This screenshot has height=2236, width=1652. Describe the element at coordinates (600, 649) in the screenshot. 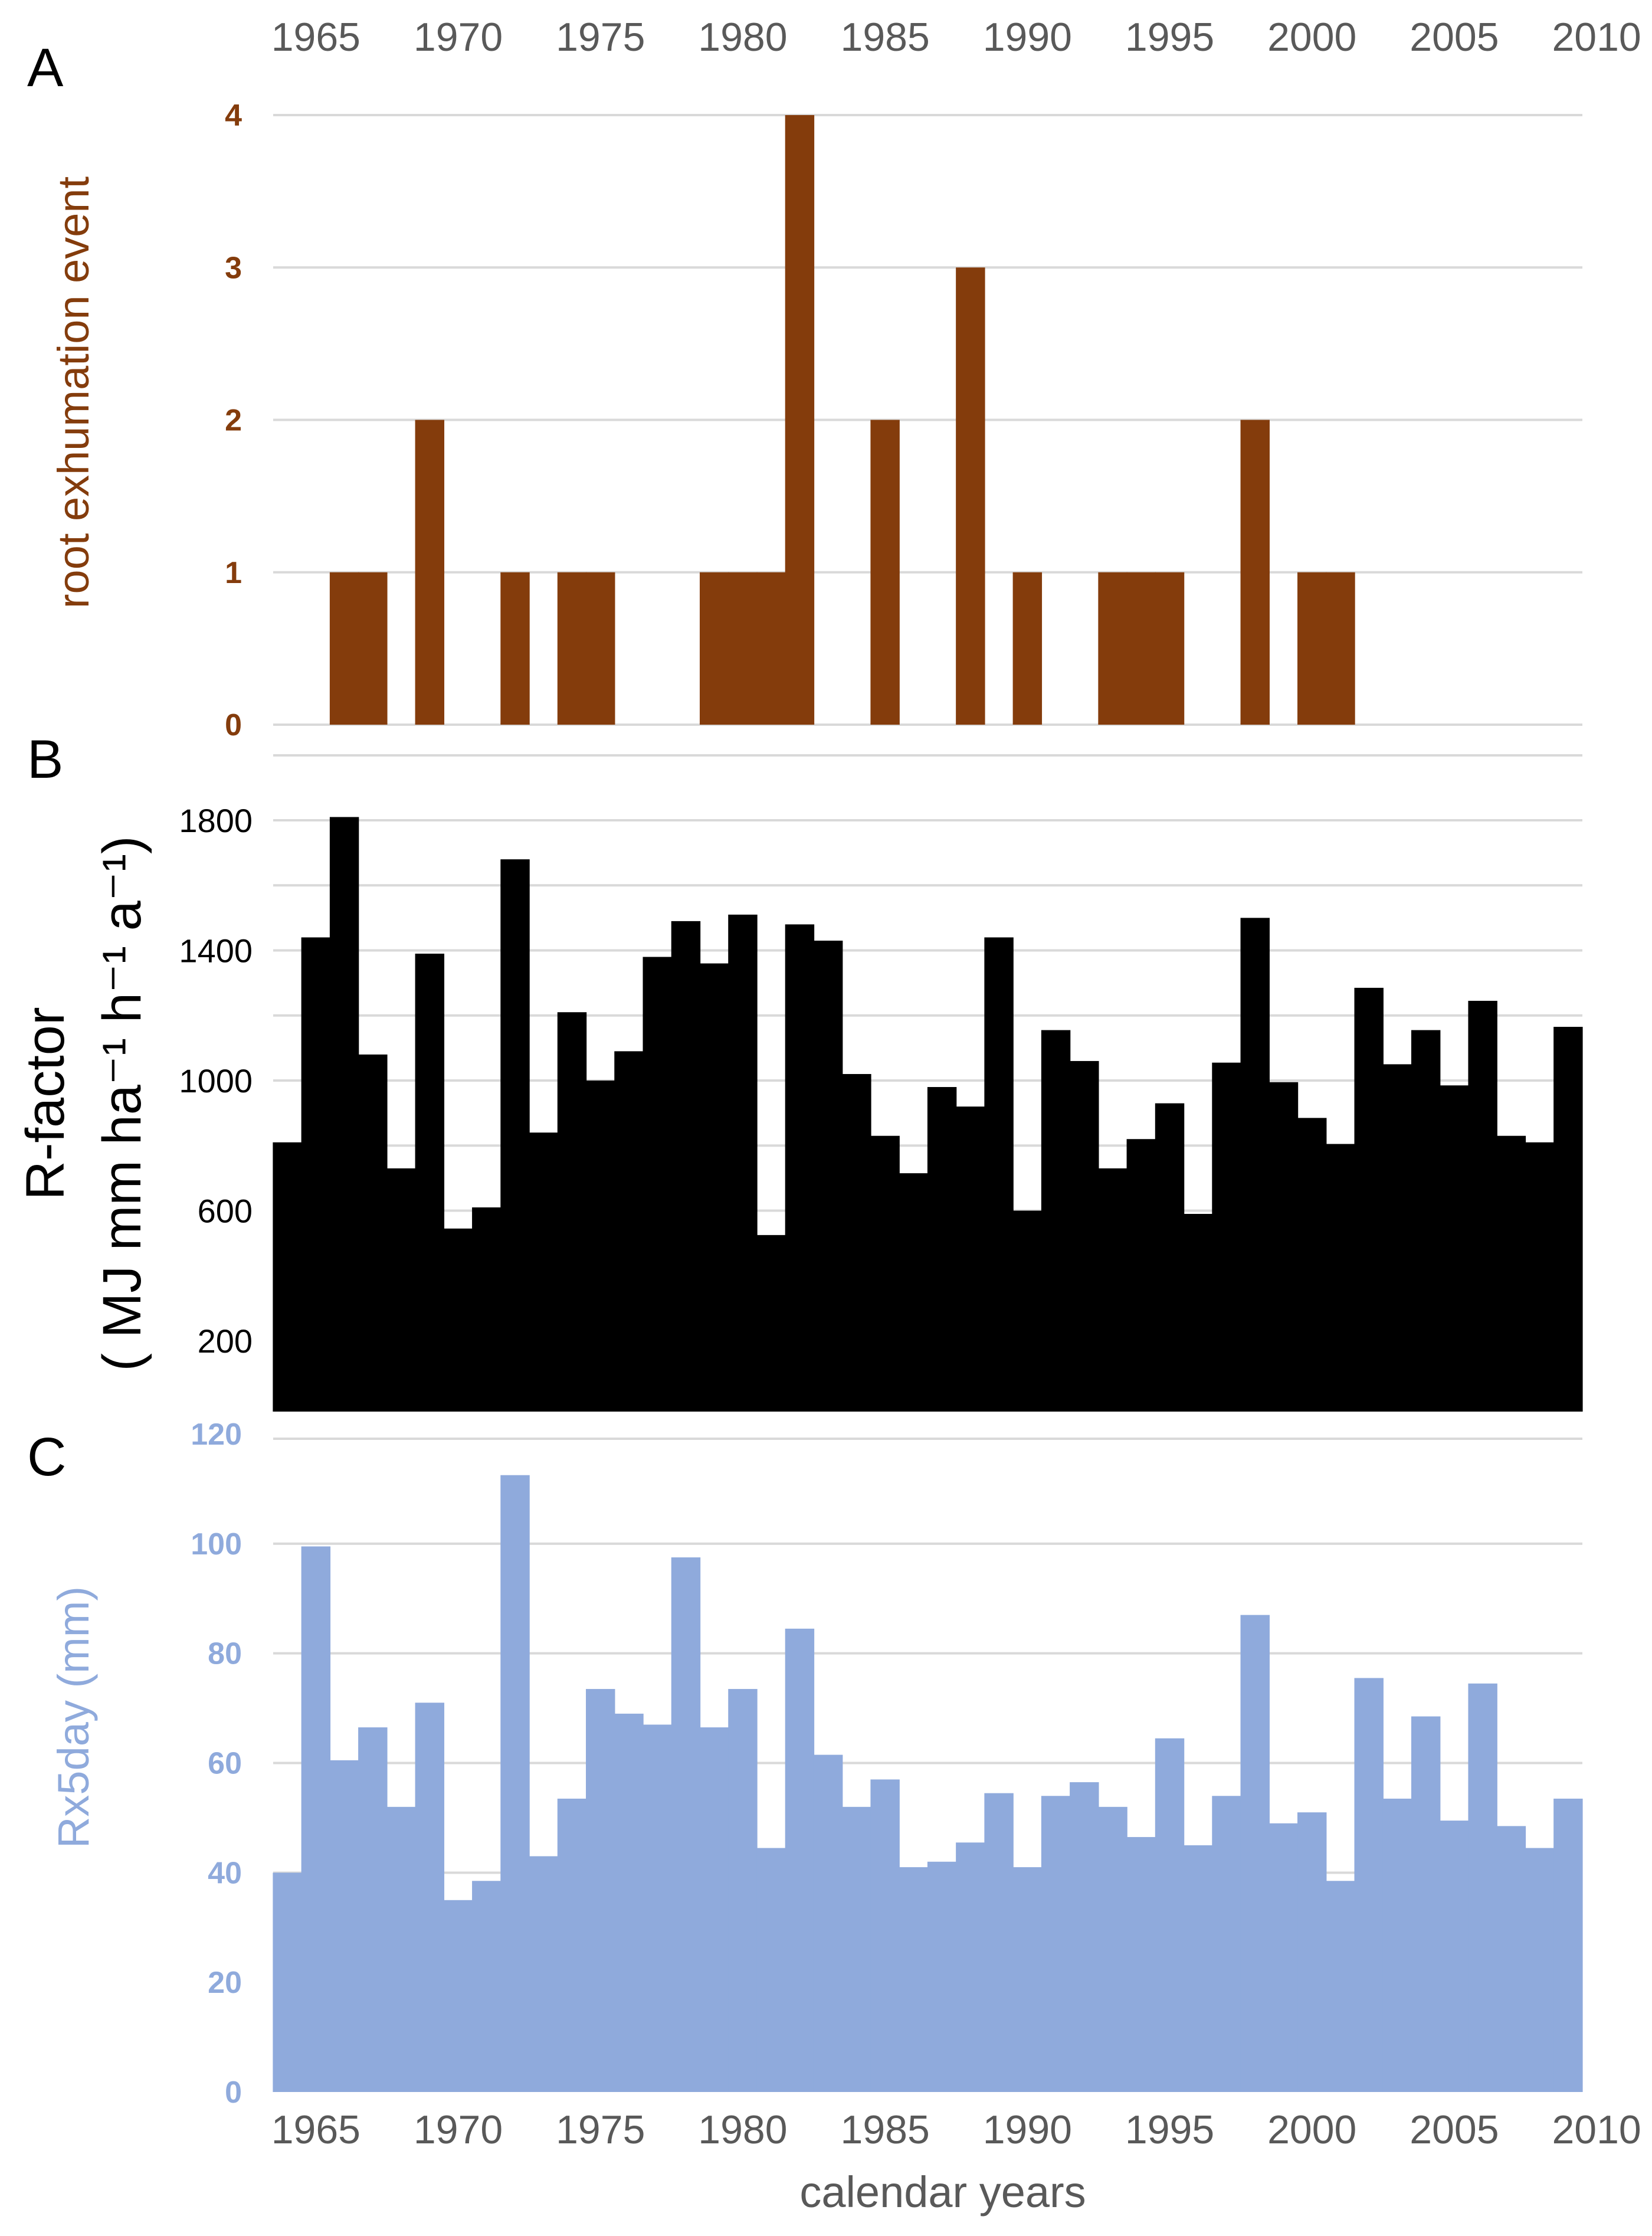

I see `panel-a-bar-1975` at that location.